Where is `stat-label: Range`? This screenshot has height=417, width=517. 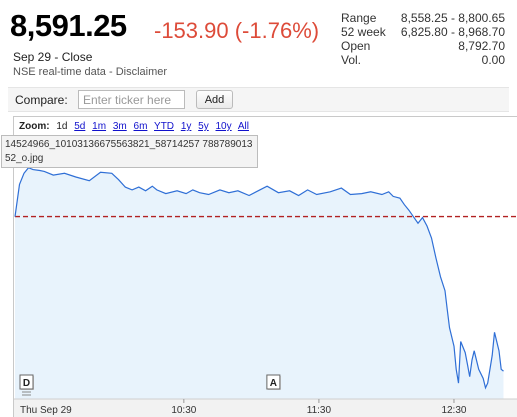 stat-label: Range is located at coordinates (359, 18).